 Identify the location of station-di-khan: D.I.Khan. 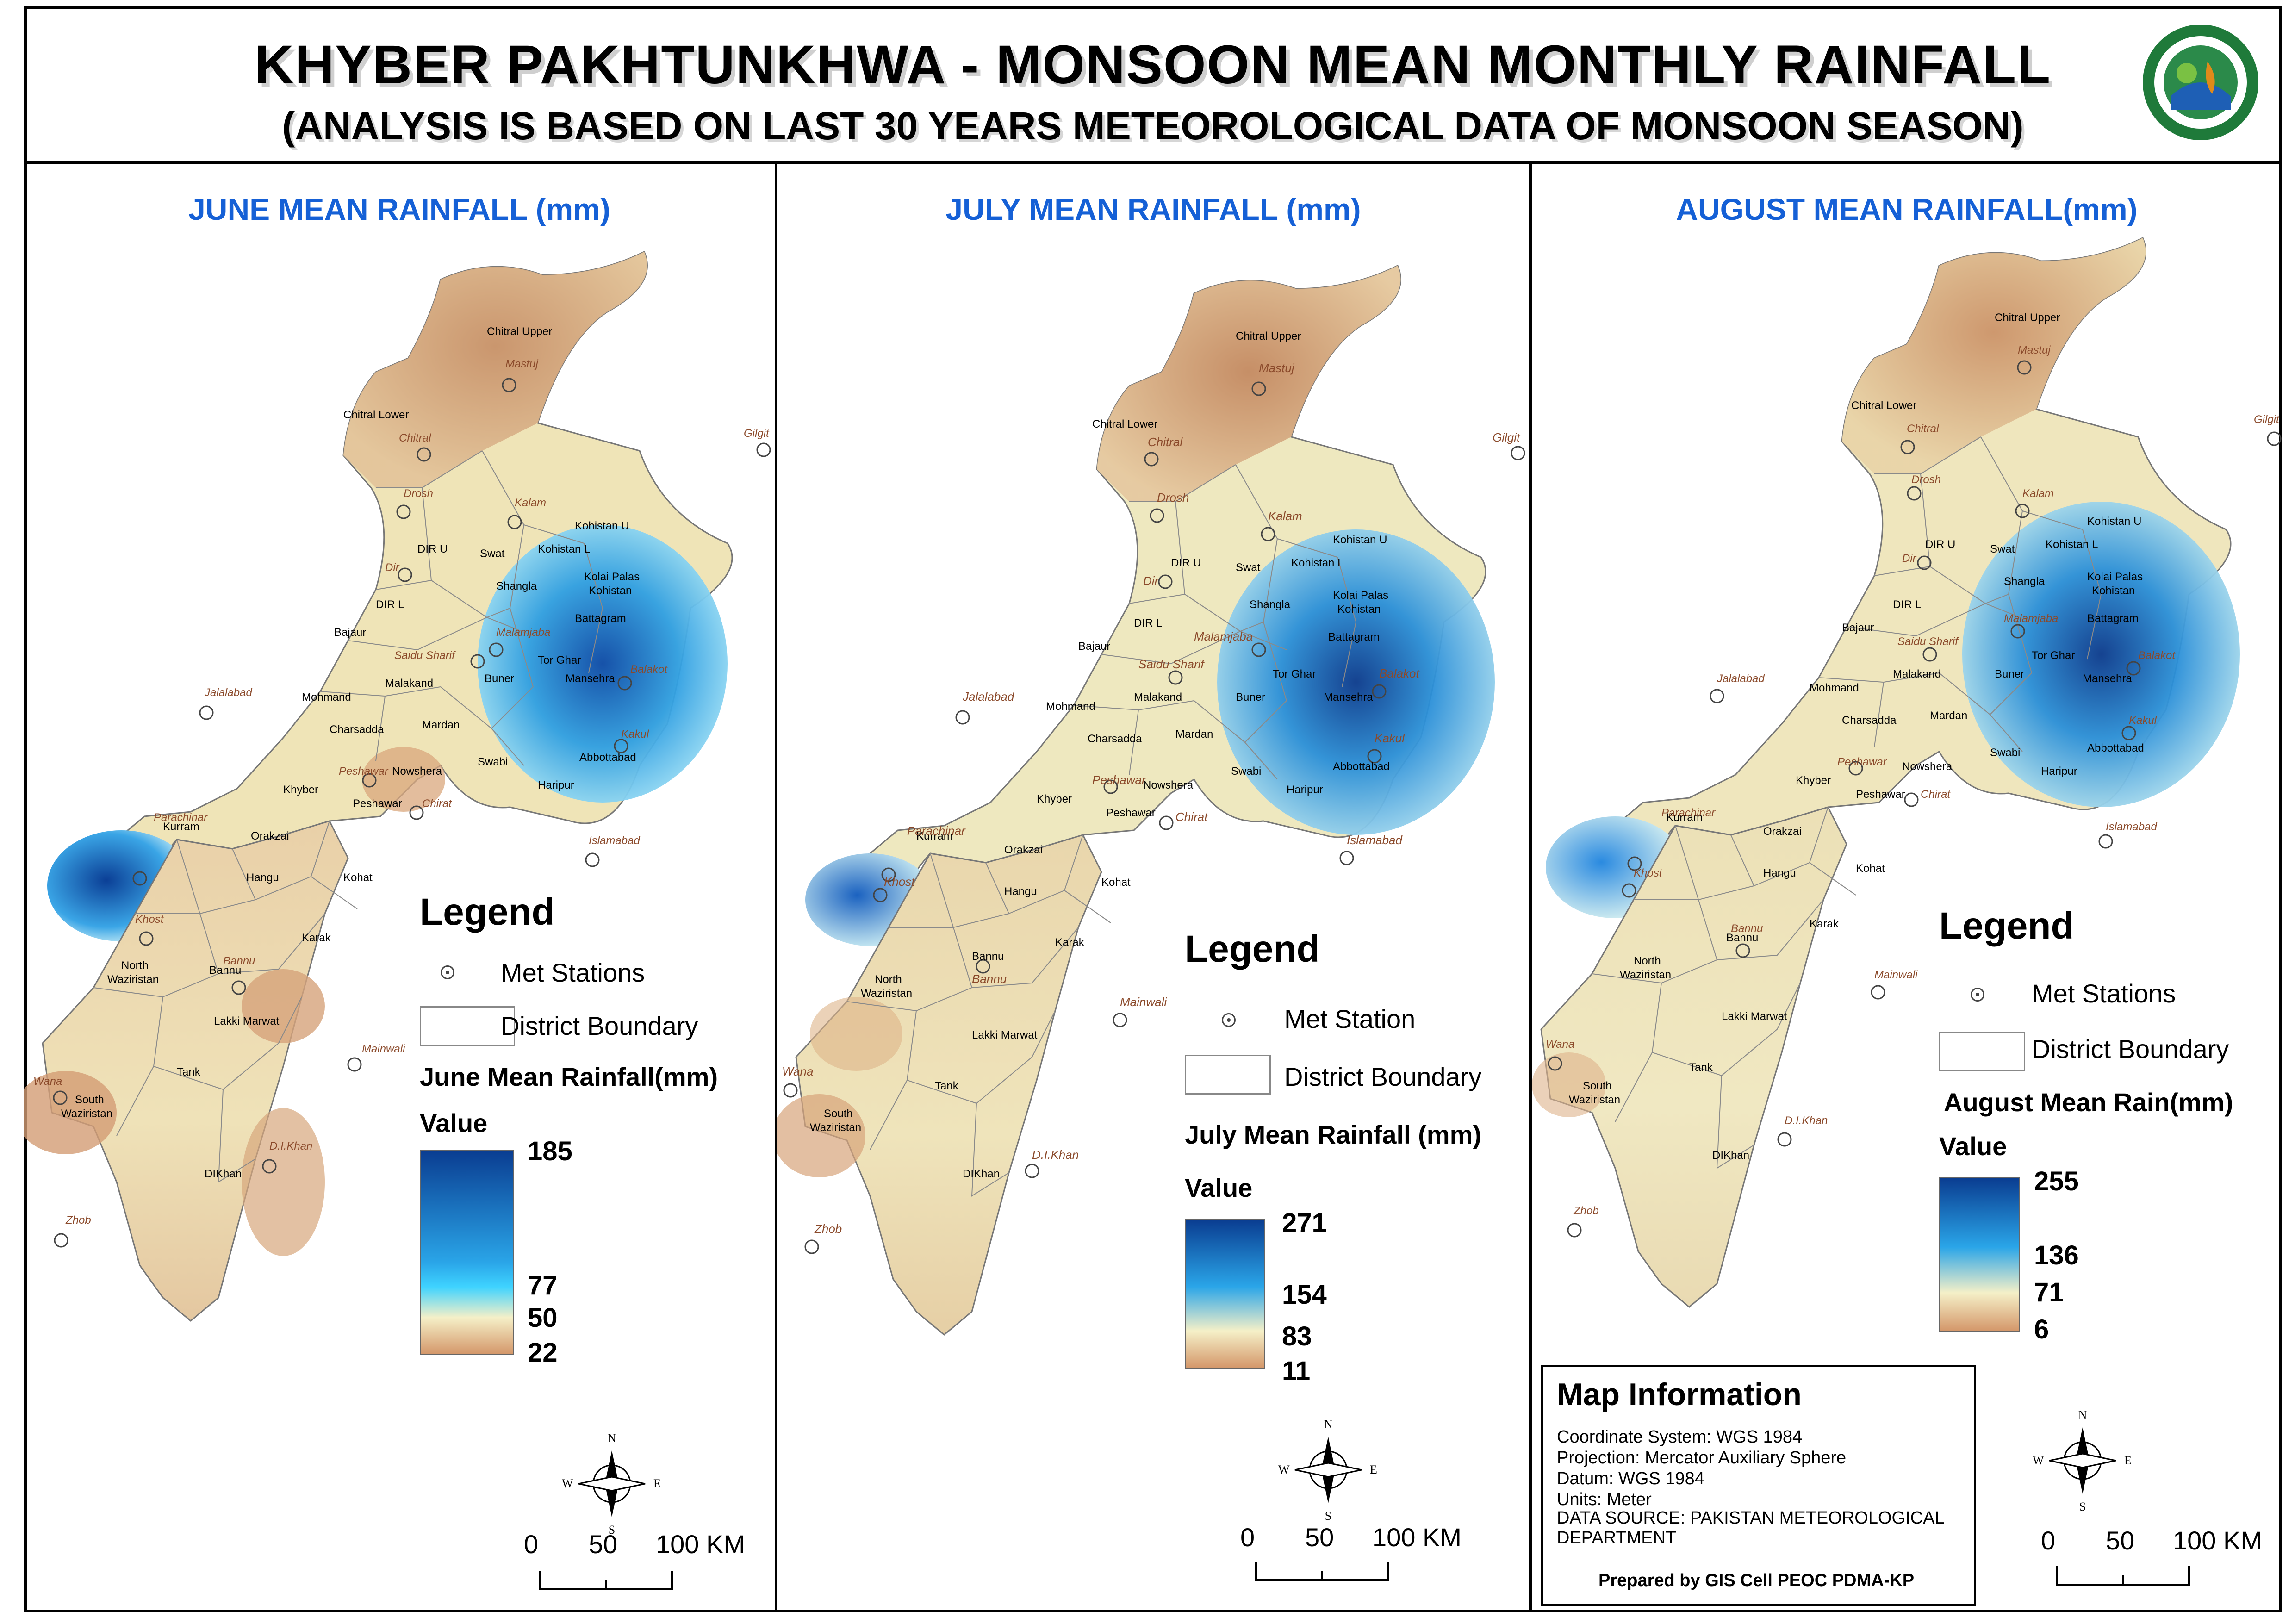
(1806, 1120).